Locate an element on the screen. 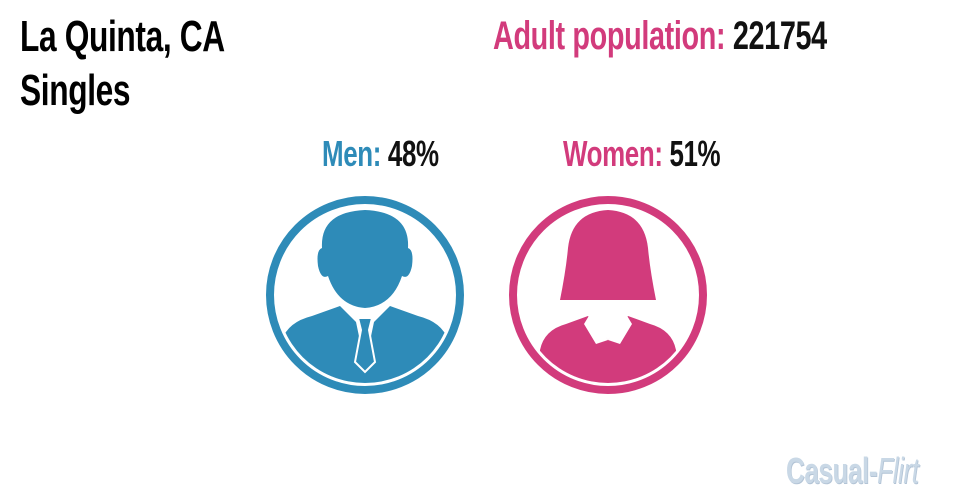 The height and width of the screenshot is (502, 960). title: La Quinta, CA is located at coordinates (122, 36).